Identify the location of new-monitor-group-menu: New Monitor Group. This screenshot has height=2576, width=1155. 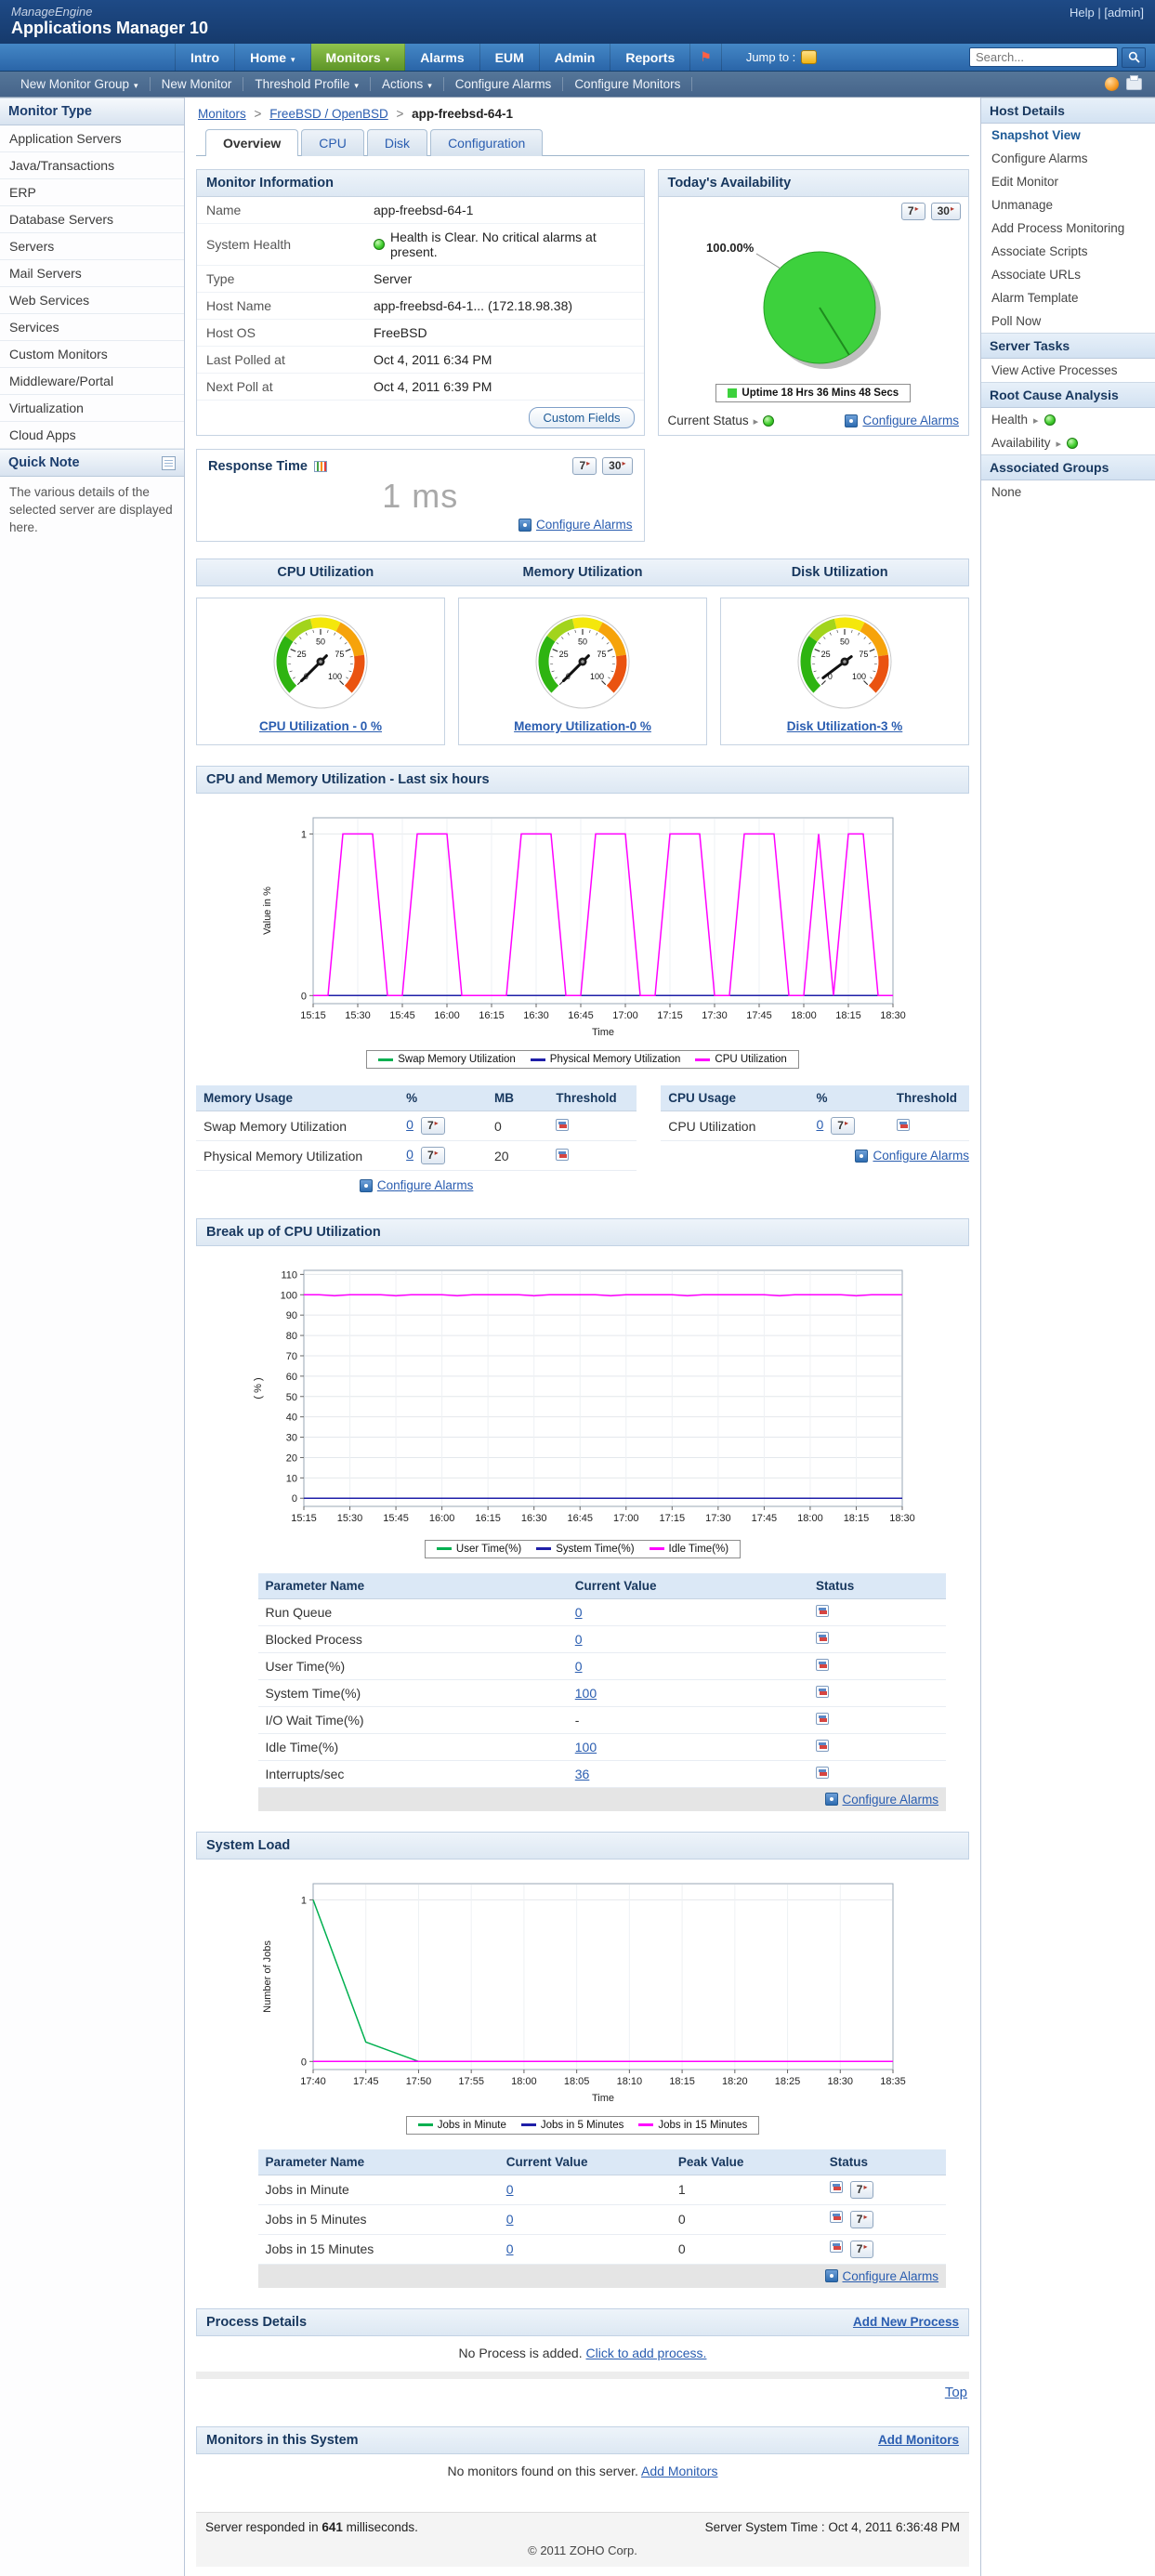
(80, 84).